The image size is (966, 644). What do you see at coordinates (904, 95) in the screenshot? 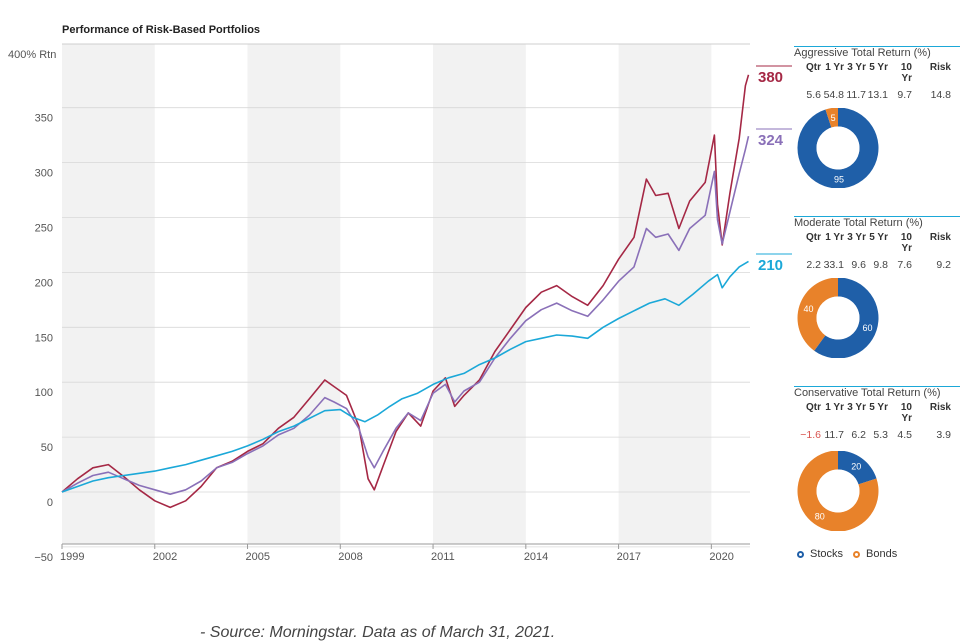
I see `value-10yr: 9.7` at bounding box center [904, 95].